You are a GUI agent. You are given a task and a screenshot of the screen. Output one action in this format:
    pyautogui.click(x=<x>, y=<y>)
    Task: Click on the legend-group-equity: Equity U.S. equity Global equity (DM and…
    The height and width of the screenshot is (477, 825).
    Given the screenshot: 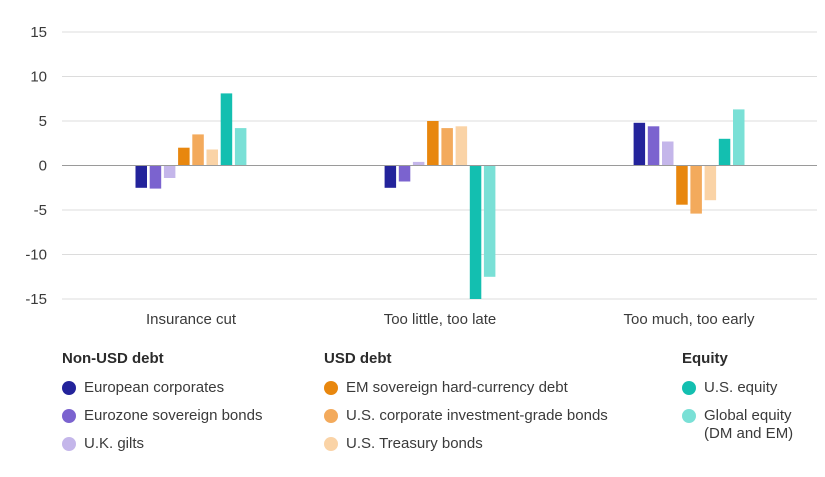 What is the action you would take?
    pyautogui.click(x=737, y=401)
    